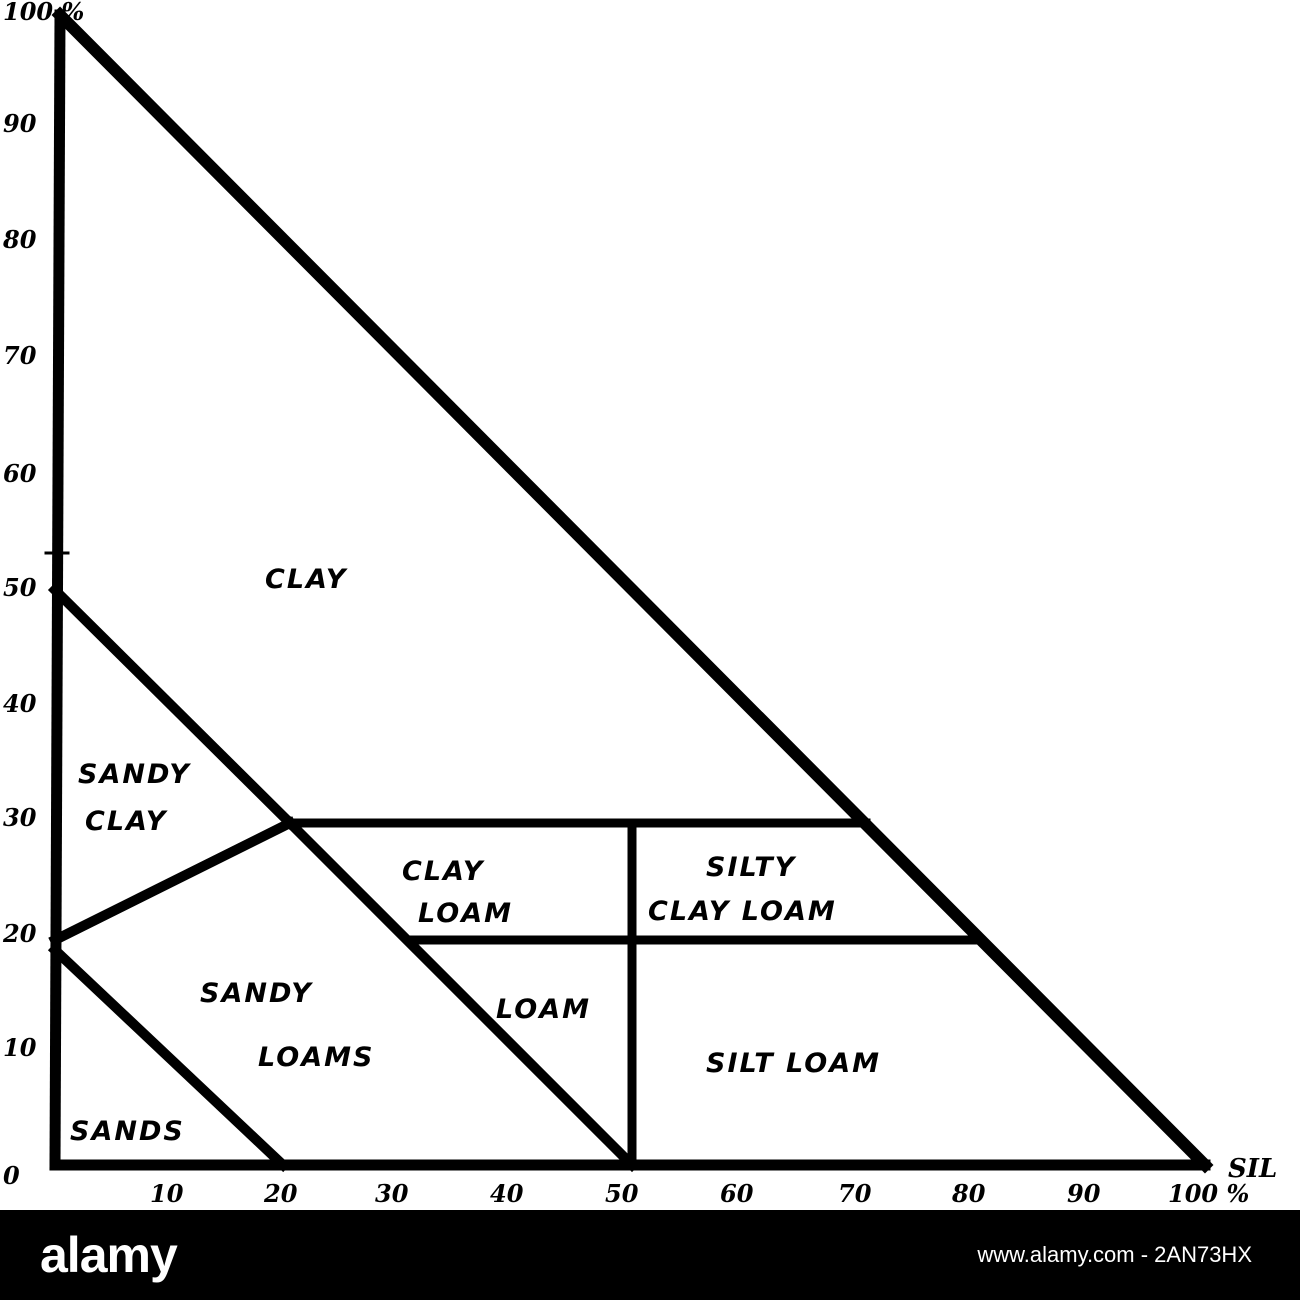 This screenshot has height=1300, width=1300. I want to click on horizontal-tick-40: 40, so click(507, 1193).